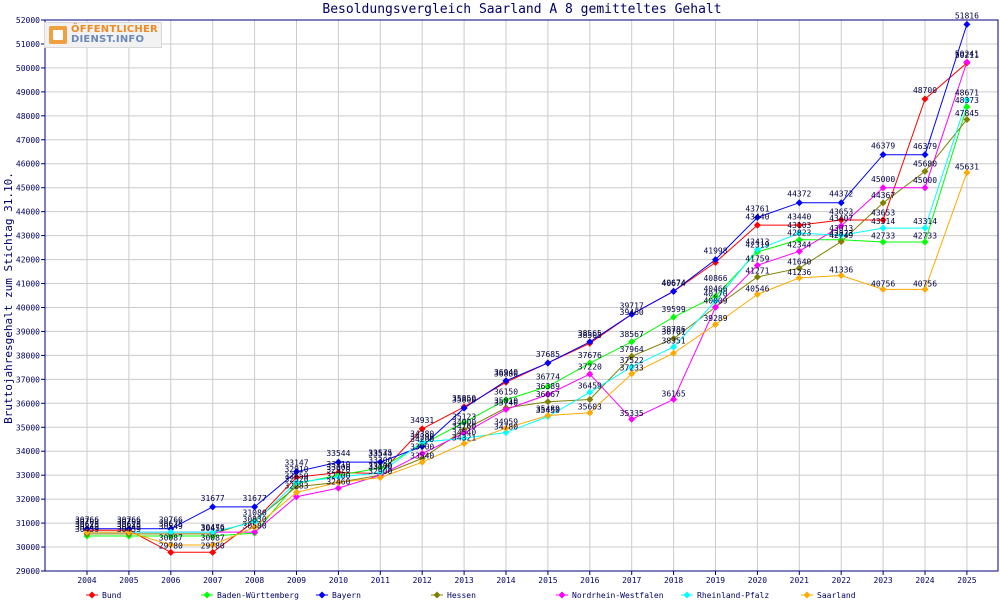 This screenshot has height=604, width=1000. I want to click on x-tick-label: 2014, so click(505, 580).